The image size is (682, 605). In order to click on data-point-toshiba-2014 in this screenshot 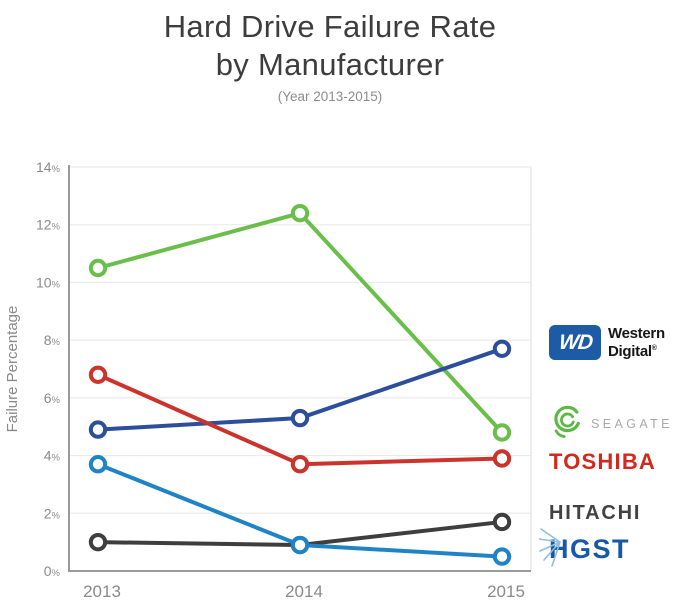, I will do `click(300, 464)`.